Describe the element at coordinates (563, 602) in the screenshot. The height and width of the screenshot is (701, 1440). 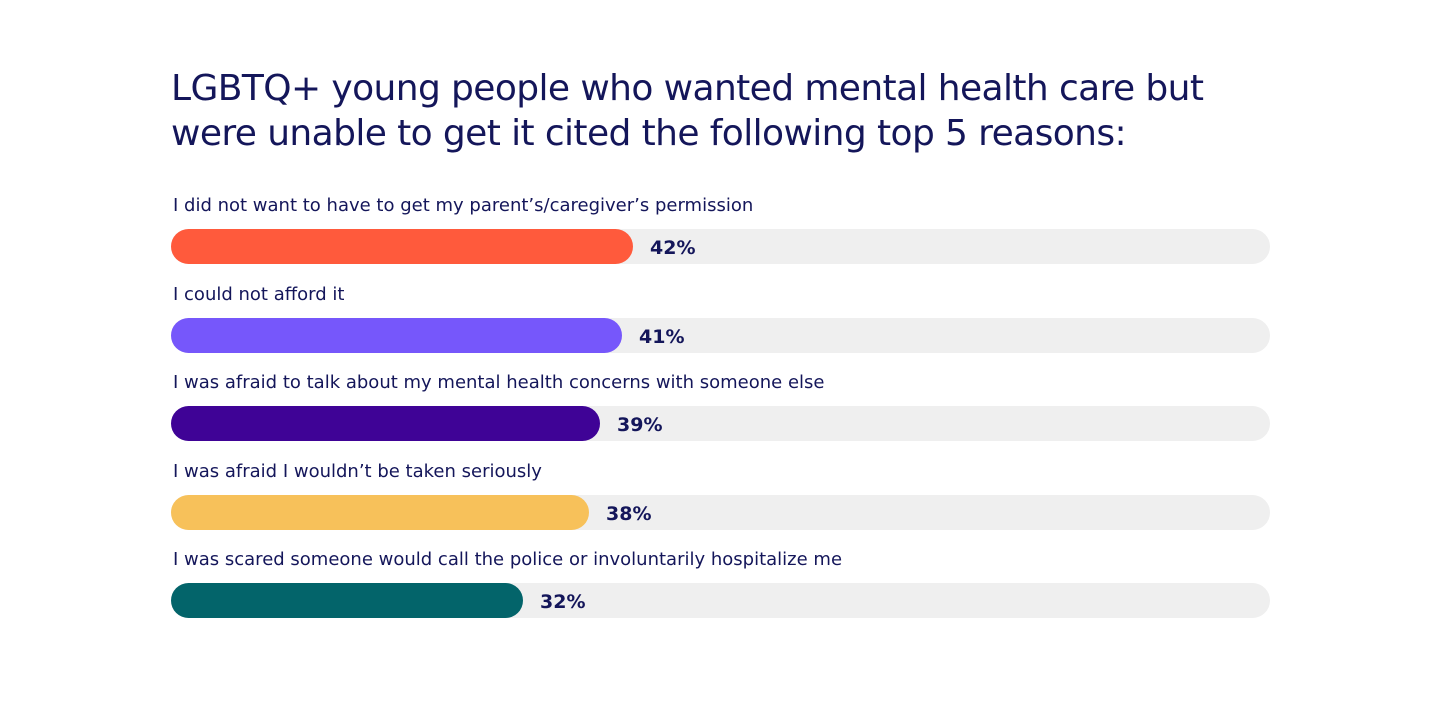
I see `value-label: 32%` at that location.